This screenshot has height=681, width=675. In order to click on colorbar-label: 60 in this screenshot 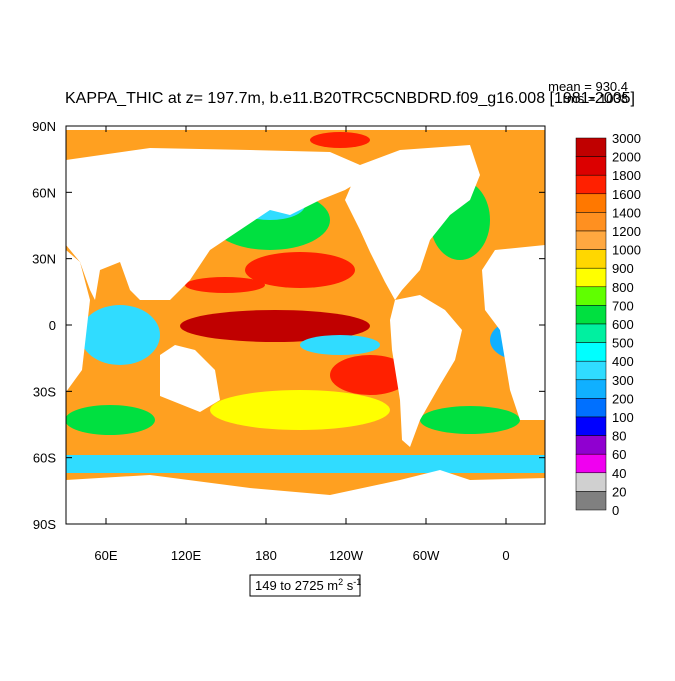, I will do `click(619, 454)`.